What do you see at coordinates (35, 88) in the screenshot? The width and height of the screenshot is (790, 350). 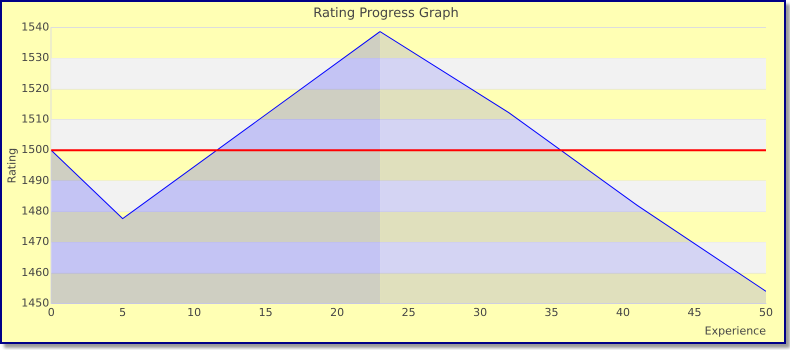 I see `y-tick-label: 1520` at bounding box center [35, 88].